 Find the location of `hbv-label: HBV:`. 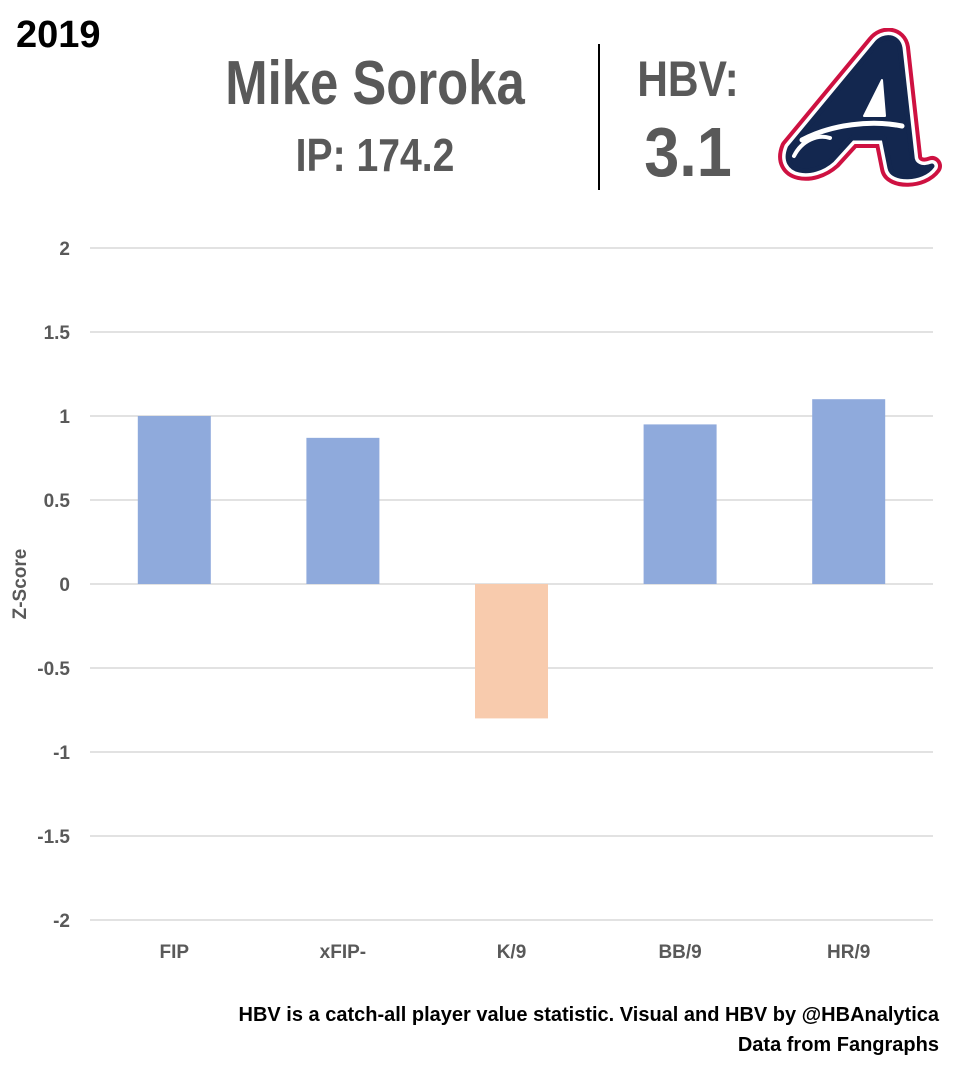

hbv-label: HBV: is located at coordinates (688, 79).